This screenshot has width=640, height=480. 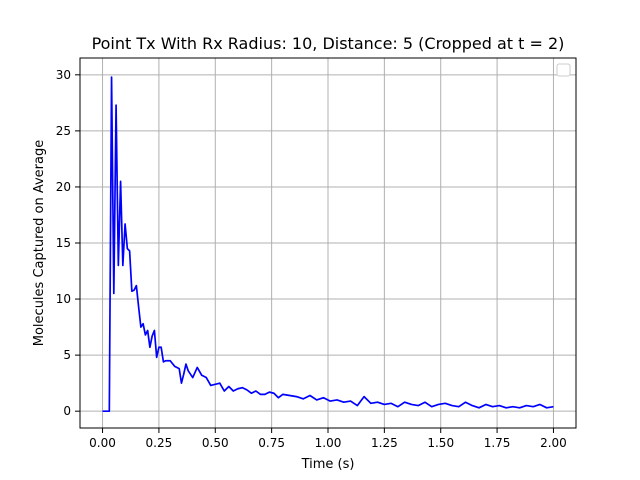 What do you see at coordinates (63, 131) in the screenshot?
I see `y-tick-label: 25` at bounding box center [63, 131].